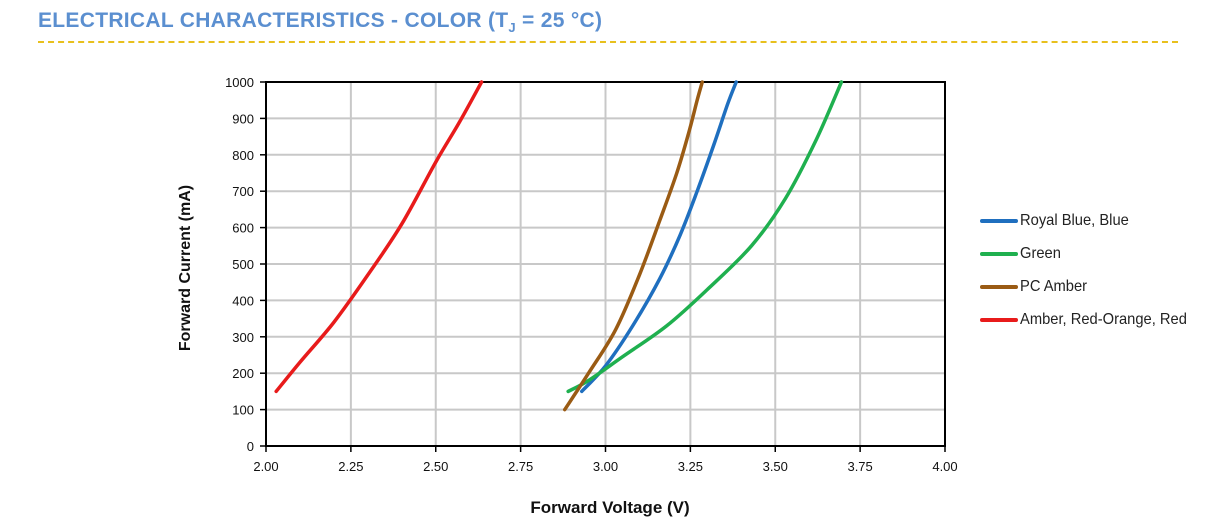 The width and height of the screenshot is (1224, 519). Describe the element at coordinates (1090, 253) in the screenshot. I see `legend-item: Green` at that location.